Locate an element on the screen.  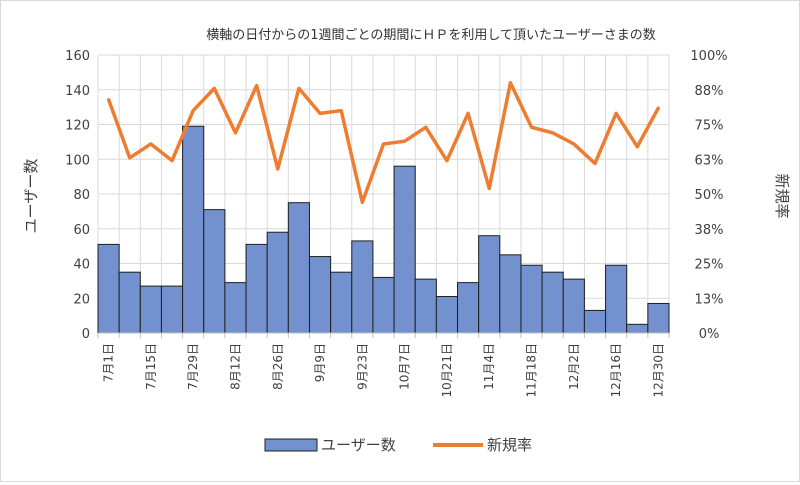
y2-tick-labels: 0% 13% 25% 38% 50% 63% 75% 88% 100% is located at coordinates (708, 195).